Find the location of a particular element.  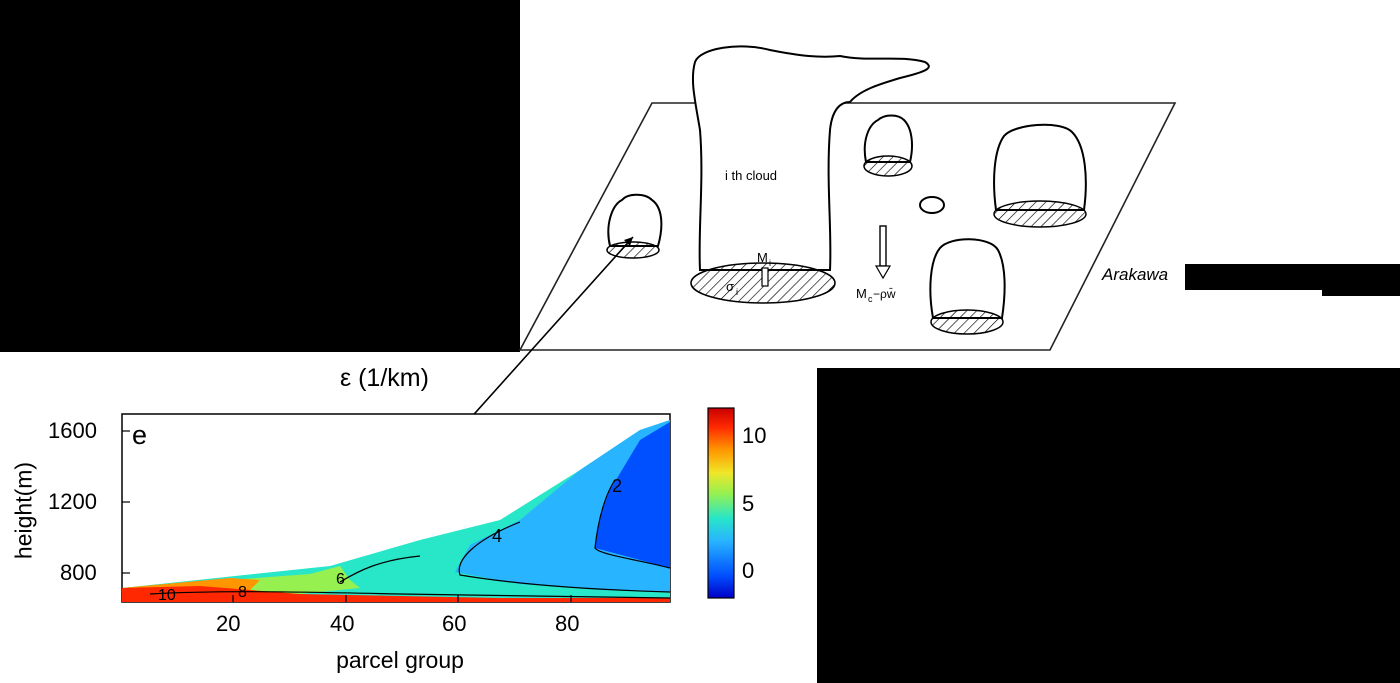

x-axis-label: parcel group is located at coordinates (400, 660).